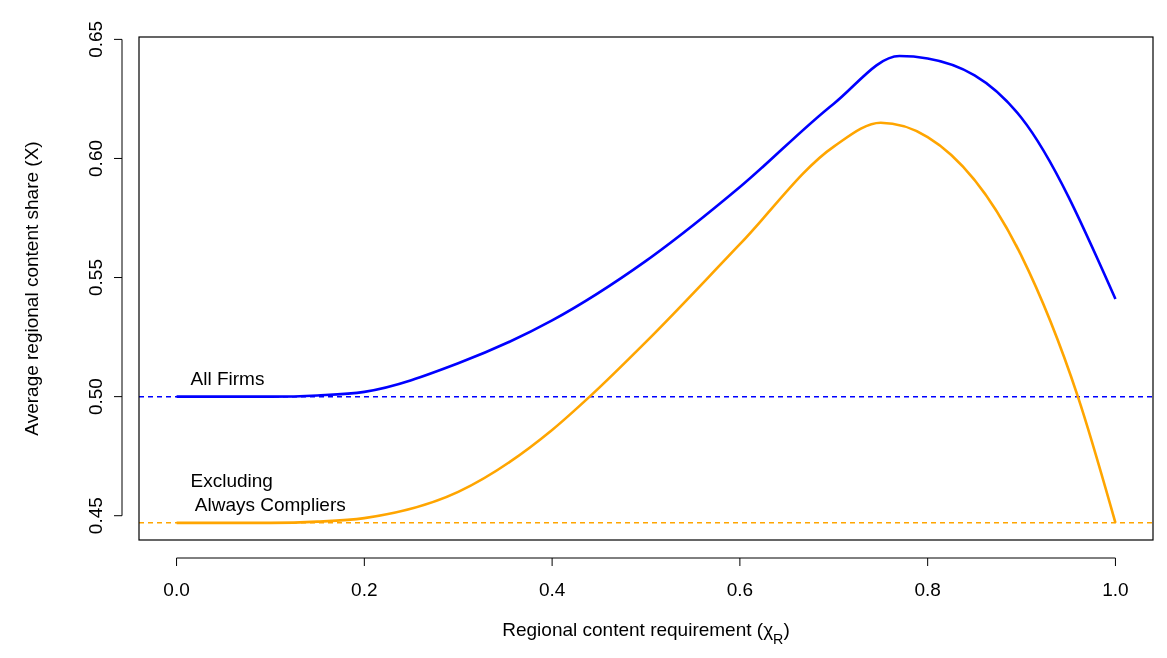 The height and width of the screenshot is (658, 1167). What do you see at coordinates (1115, 589) in the screenshot?
I see `x-tick-label: 1.0` at bounding box center [1115, 589].